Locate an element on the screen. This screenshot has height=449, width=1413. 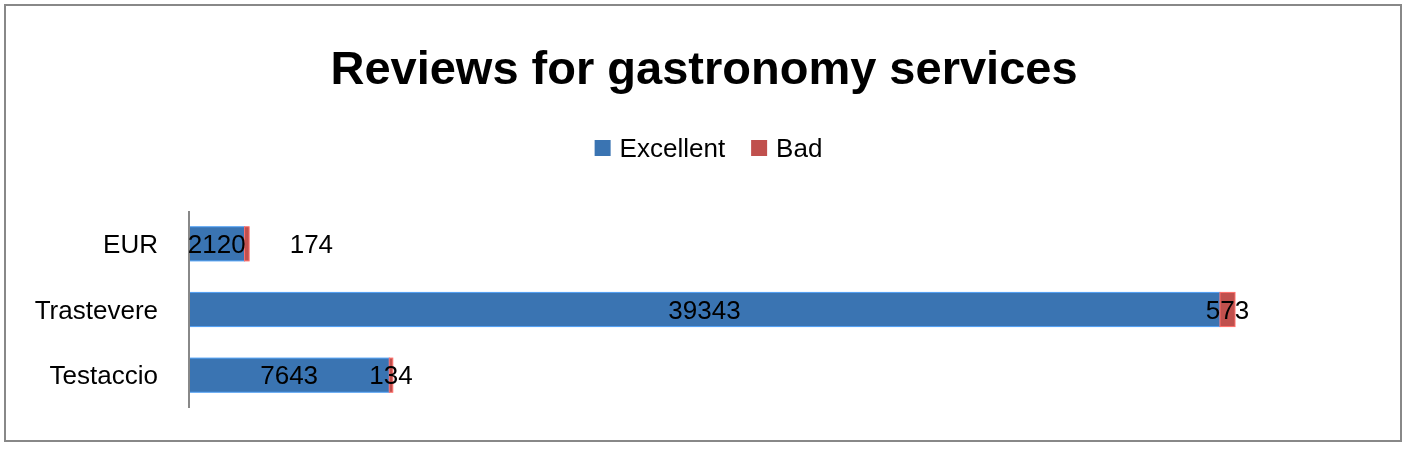
data-label: 573 is located at coordinates (1227, 309).